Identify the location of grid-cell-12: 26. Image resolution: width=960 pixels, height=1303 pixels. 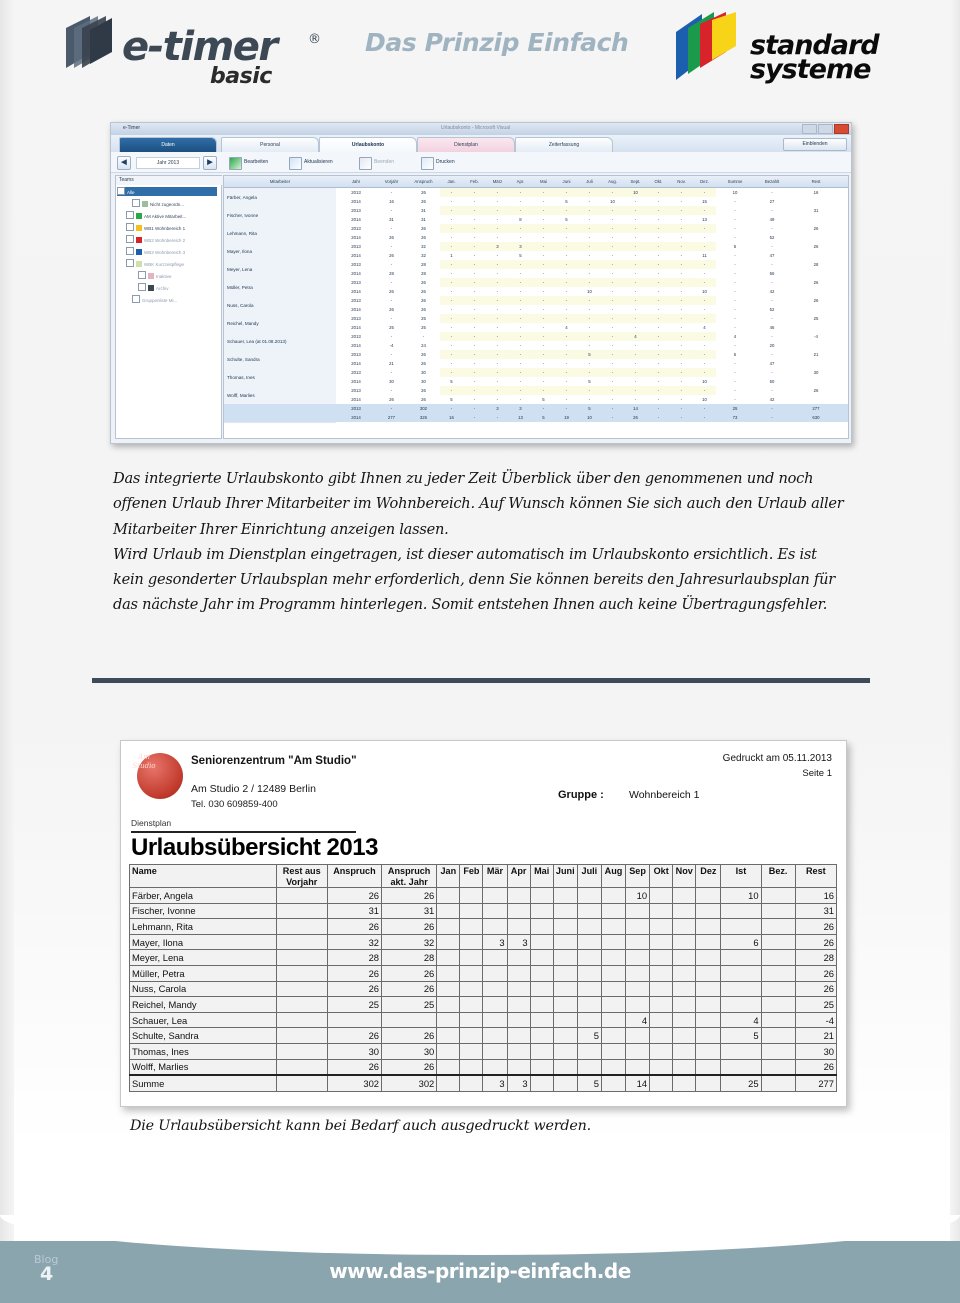
(635, 417).